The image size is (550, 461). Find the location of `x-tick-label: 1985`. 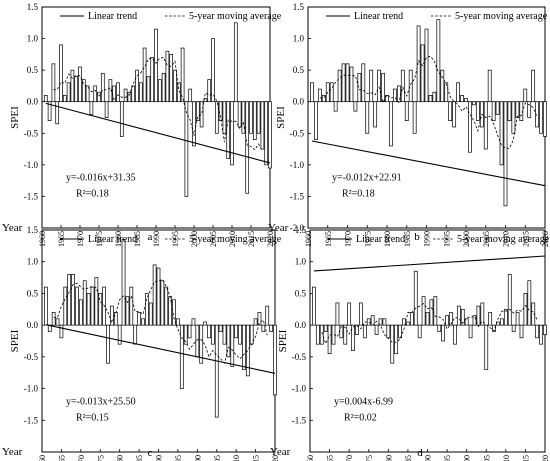

x-tick-label: 1985 is located at coordinates (139, 458).